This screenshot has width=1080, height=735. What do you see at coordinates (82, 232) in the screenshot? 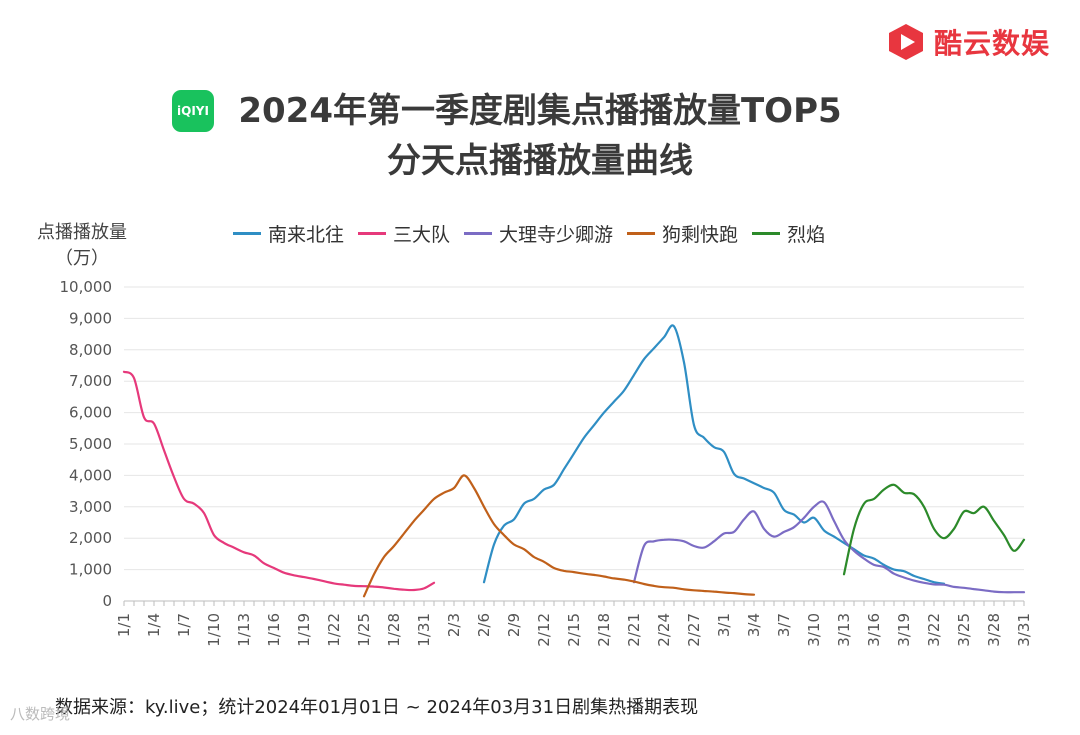
I see `y-axis-label-line-1: 点播播放量` at bounding box center [82, 232].